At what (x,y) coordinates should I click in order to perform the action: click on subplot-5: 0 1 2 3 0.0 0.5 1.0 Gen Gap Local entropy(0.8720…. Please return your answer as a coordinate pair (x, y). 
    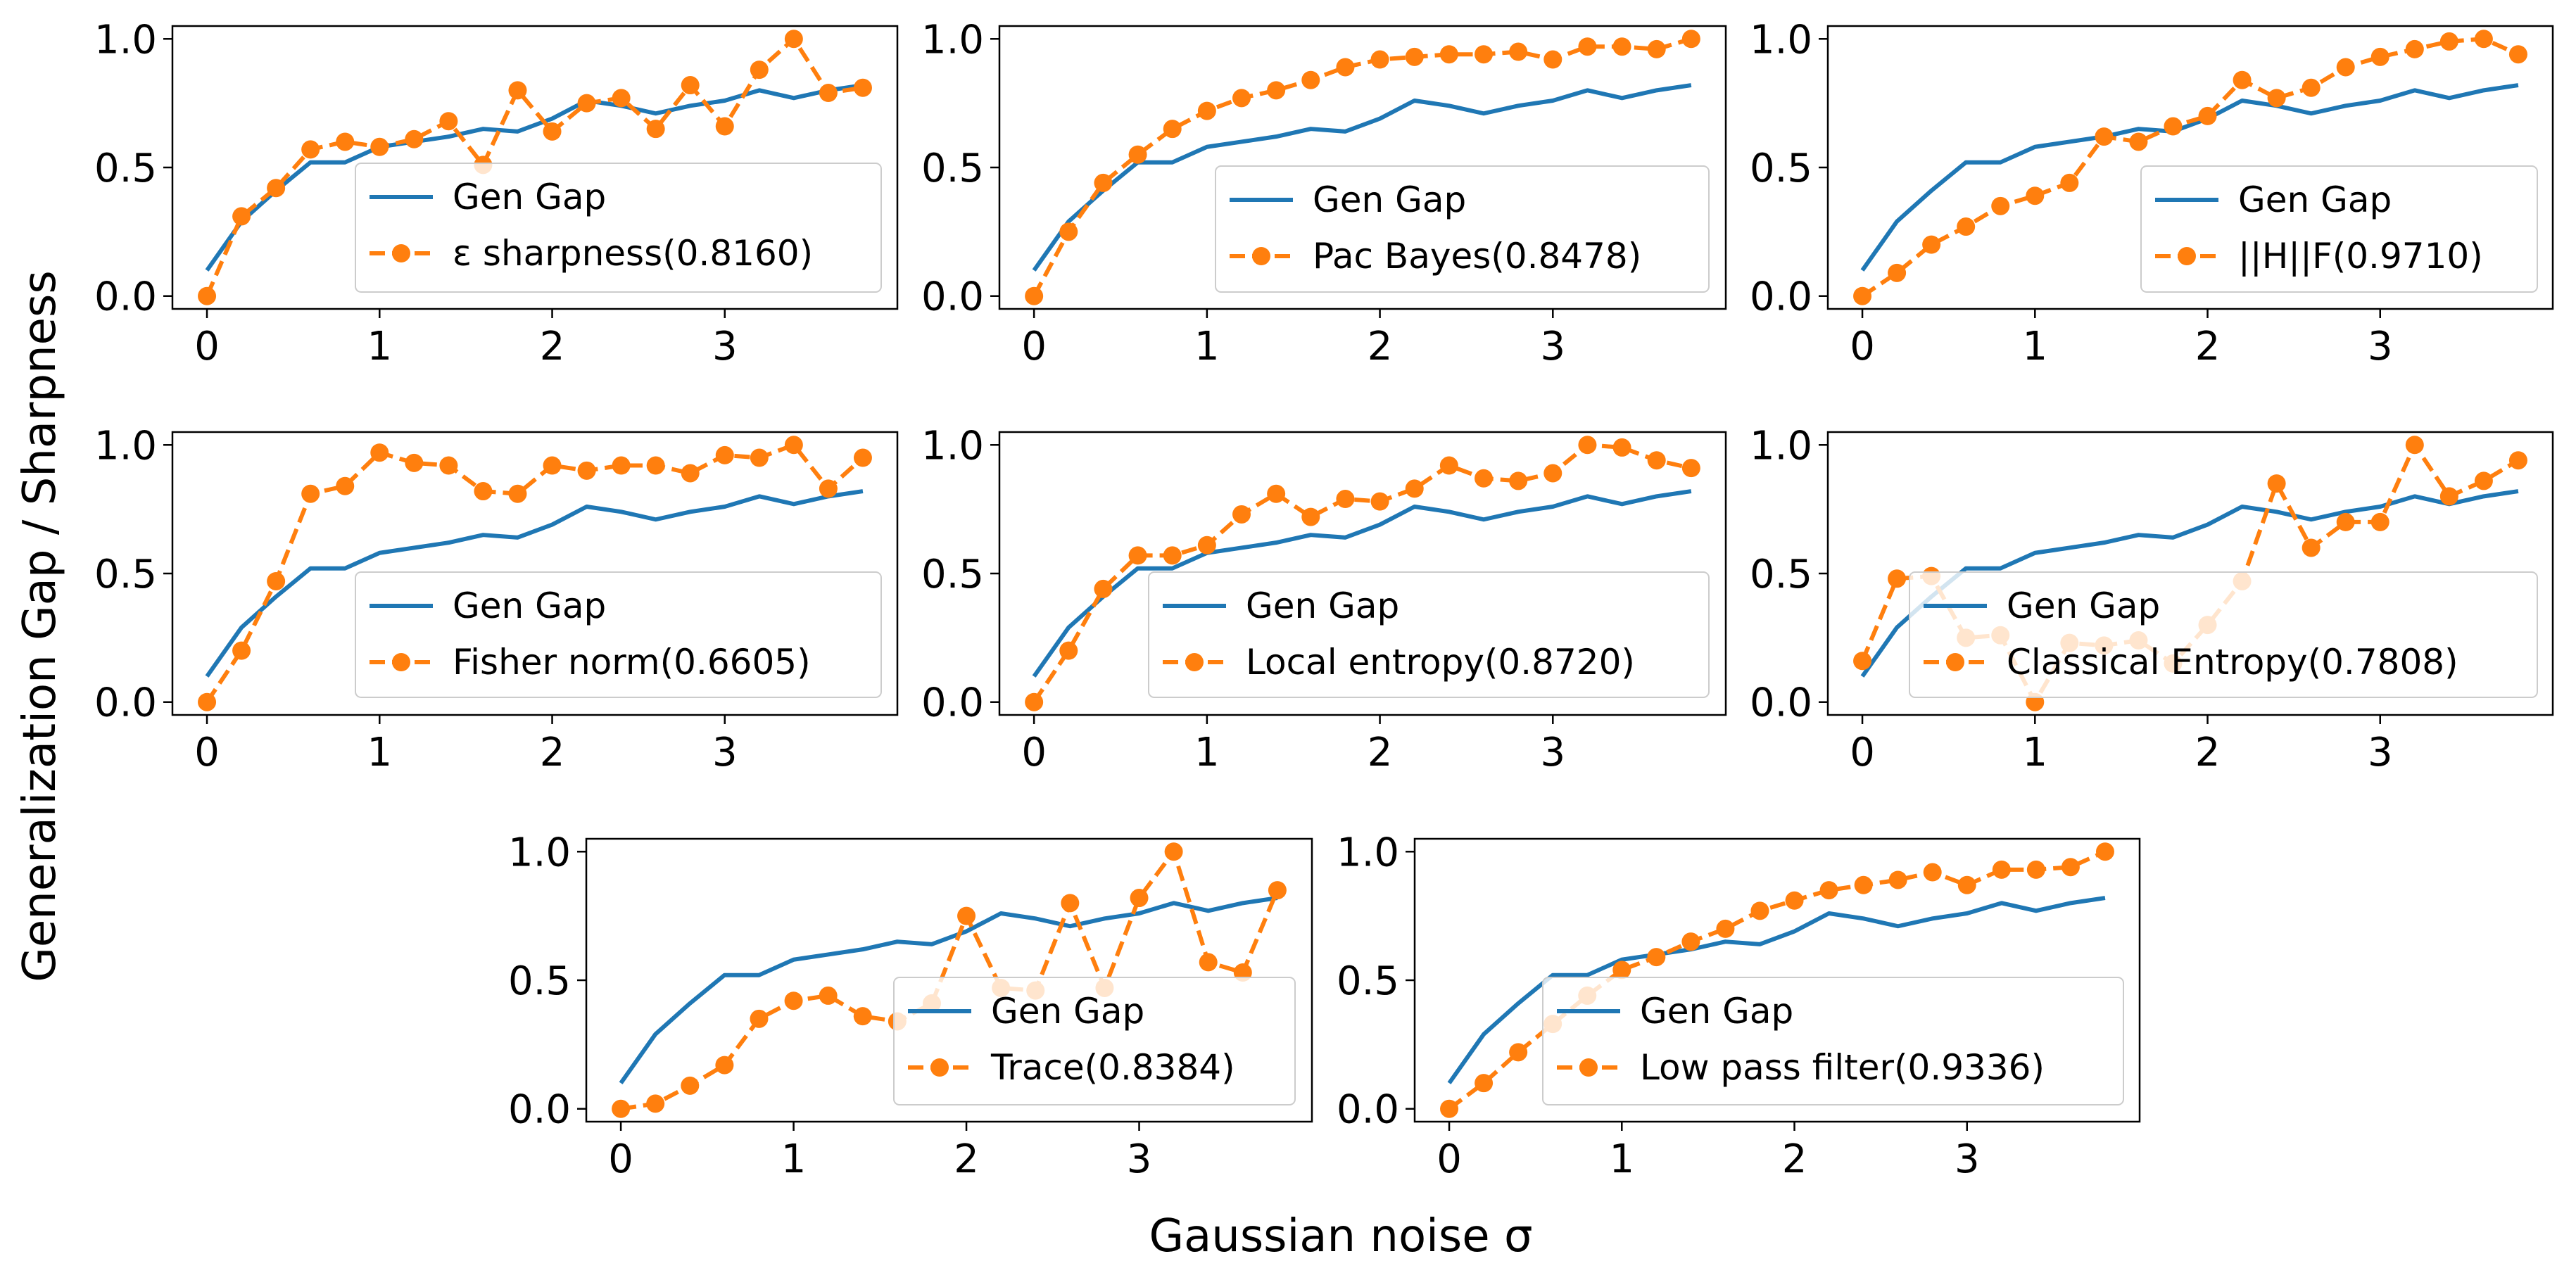
    Looking at the image, I should click on (1324, 599).